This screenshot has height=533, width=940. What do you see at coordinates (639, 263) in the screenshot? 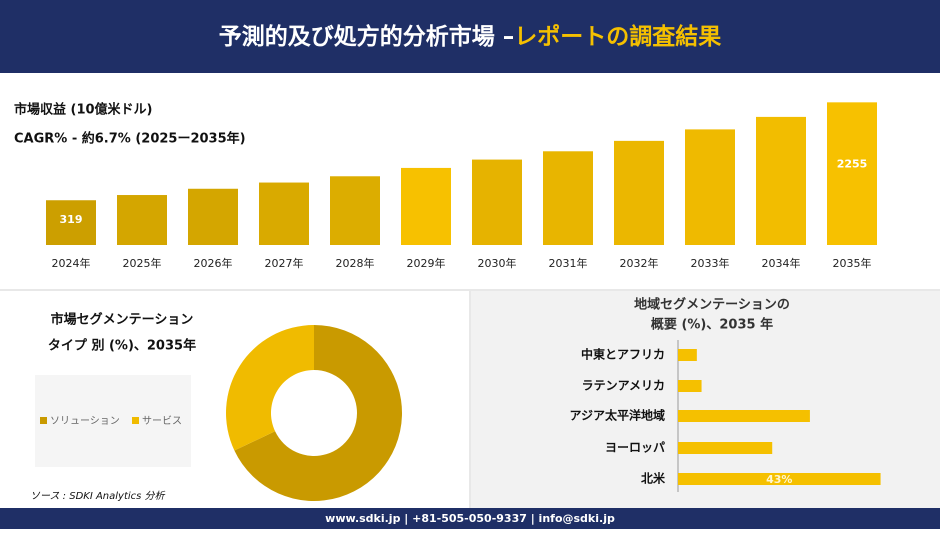
I see `x-tick-label: 2032年` at bounding box center [639, 263].